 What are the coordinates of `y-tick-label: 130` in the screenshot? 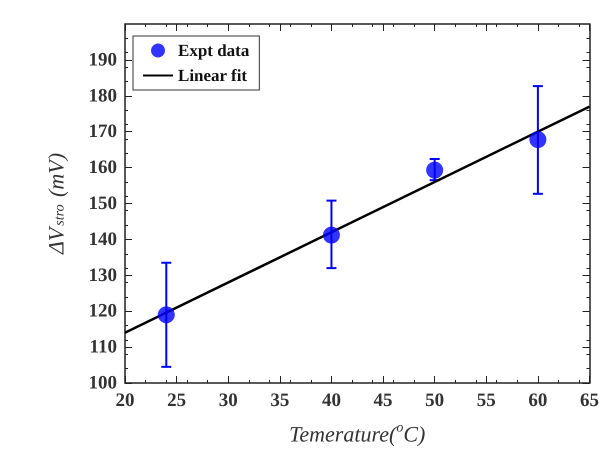 It's located at (102, 275).